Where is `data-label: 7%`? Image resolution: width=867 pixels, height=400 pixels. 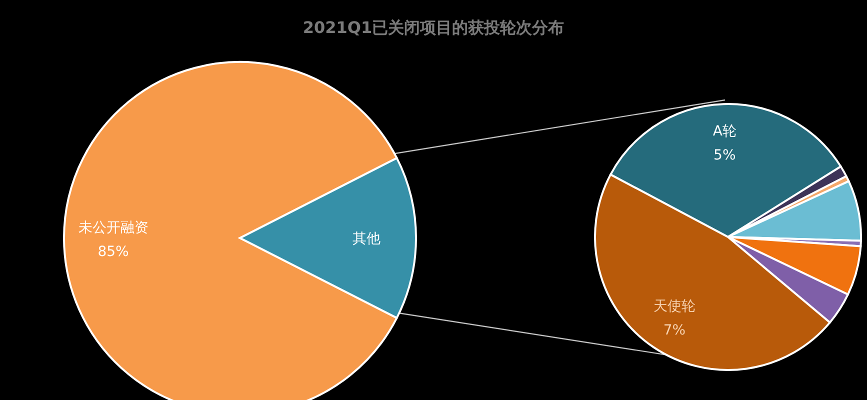
data-label: 7% is located at coordinates (674, 330).